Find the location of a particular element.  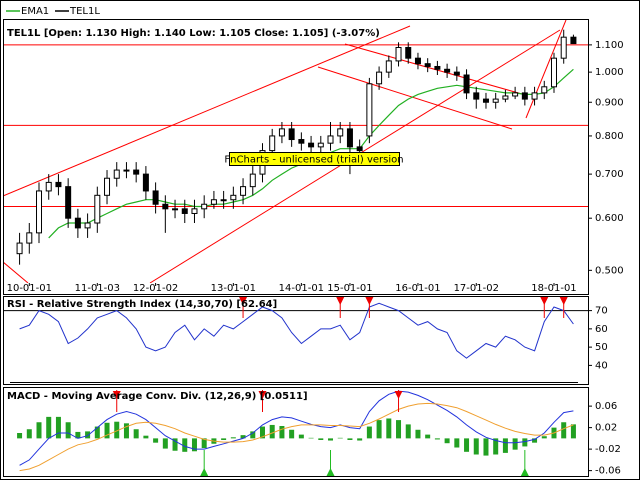

y-tick-label: 0.800 is located at coordinates (609, 136).